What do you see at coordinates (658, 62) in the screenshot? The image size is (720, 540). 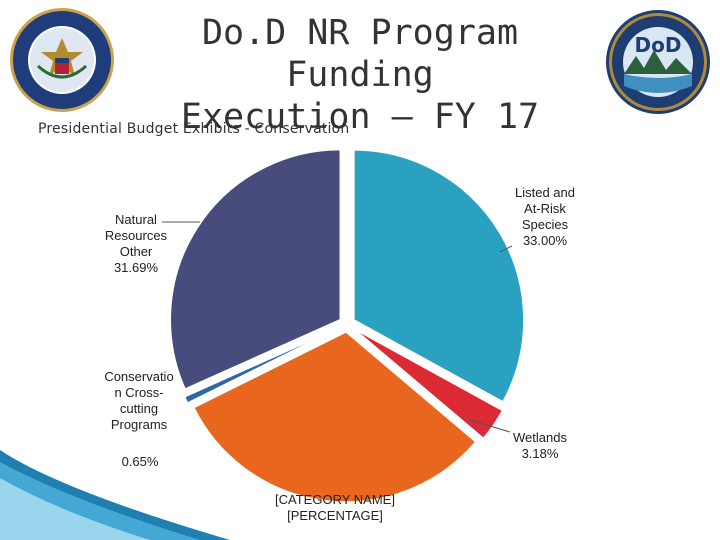 I see `dod-natural-resources-logo-icon: DoD` at bounding box center [658, 62].